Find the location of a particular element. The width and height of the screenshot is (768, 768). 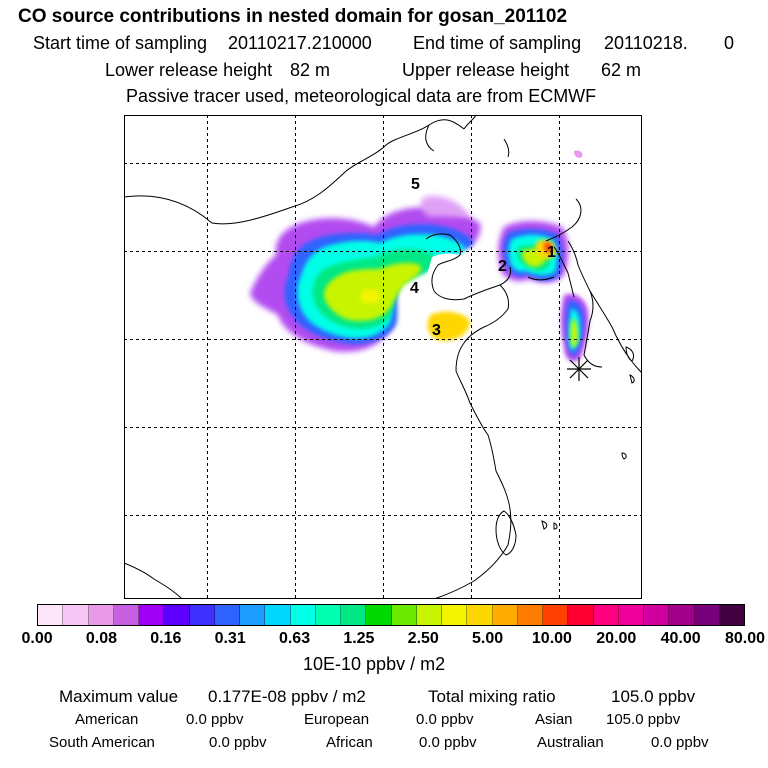

colorbar-tick-label: 5.00 is located at coordinates (488, 638).